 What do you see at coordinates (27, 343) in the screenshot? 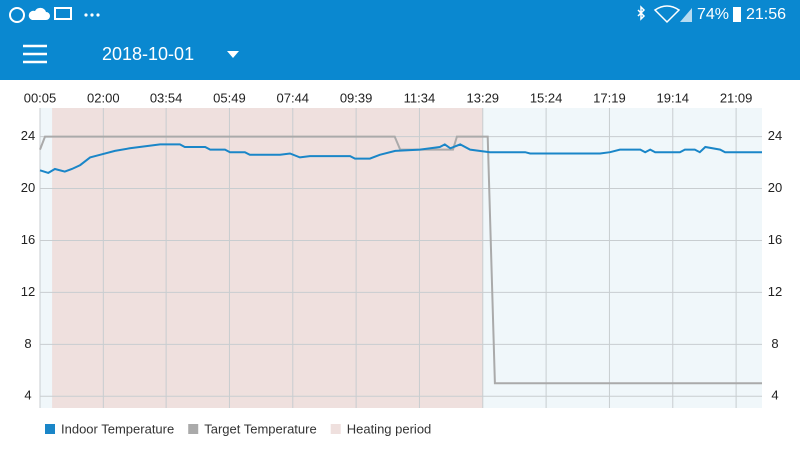
I see `y-tick-label: 8` at bounding box center [27, 343].